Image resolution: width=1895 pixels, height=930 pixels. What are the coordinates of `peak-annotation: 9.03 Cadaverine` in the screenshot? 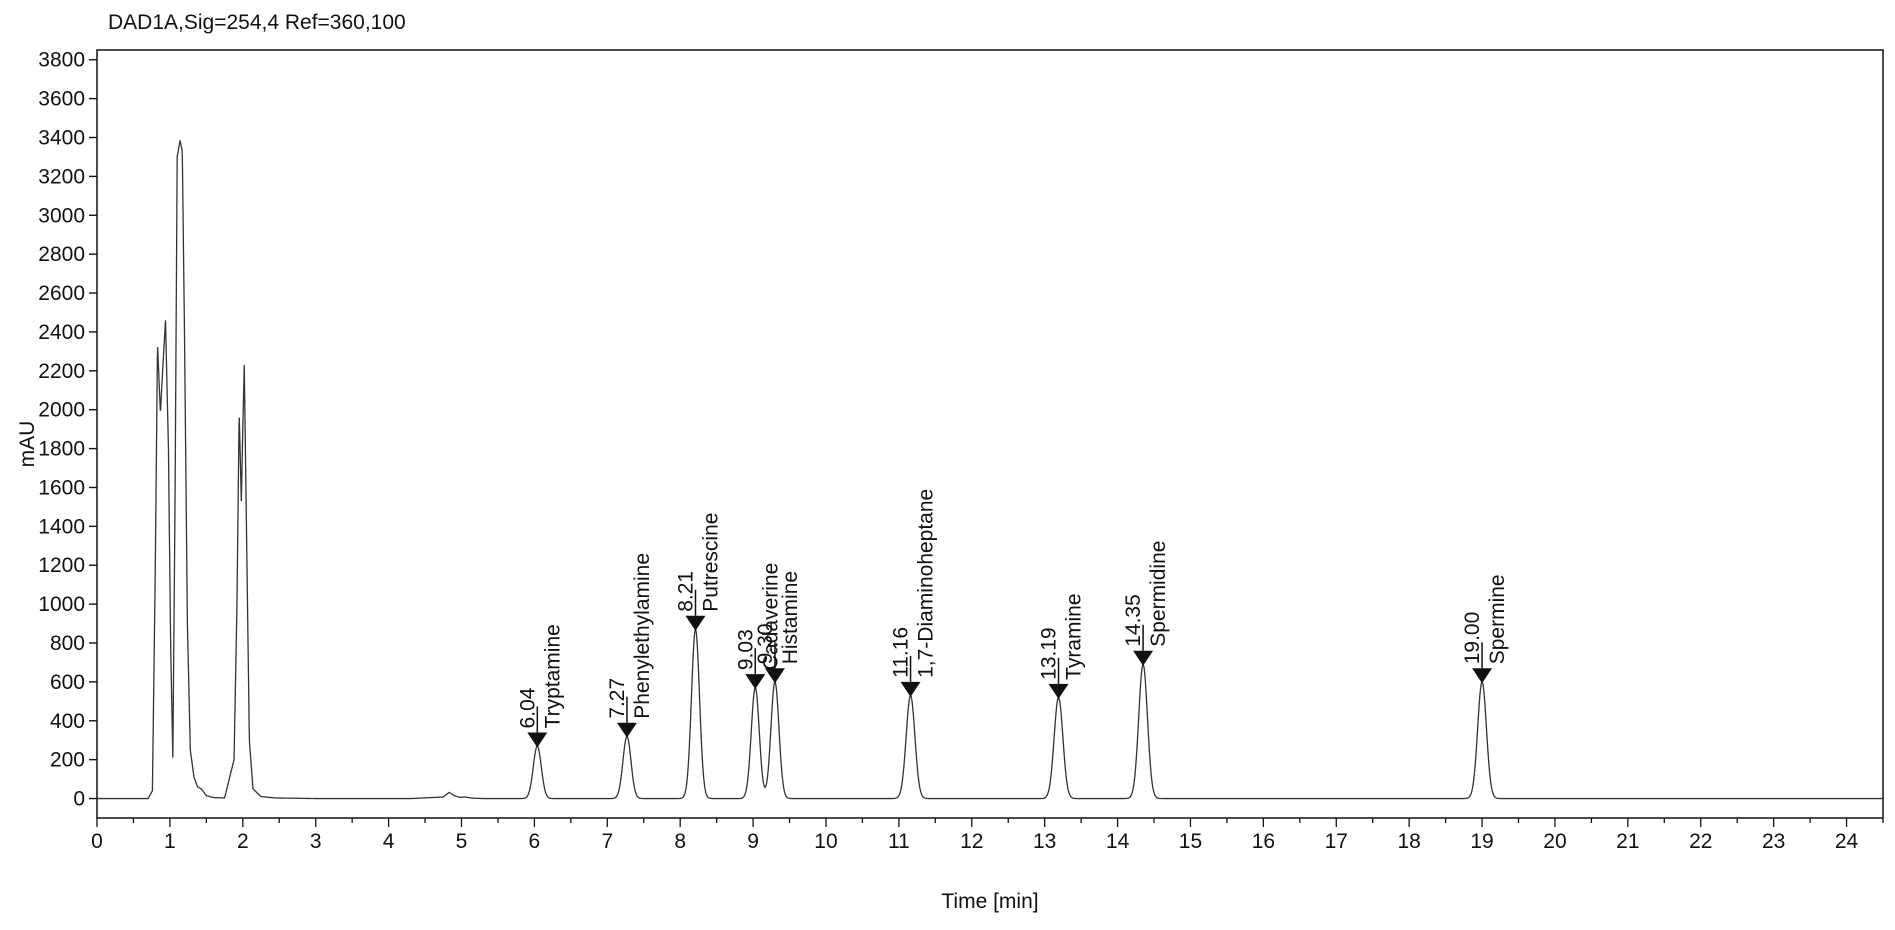 It's located at (758, 626).